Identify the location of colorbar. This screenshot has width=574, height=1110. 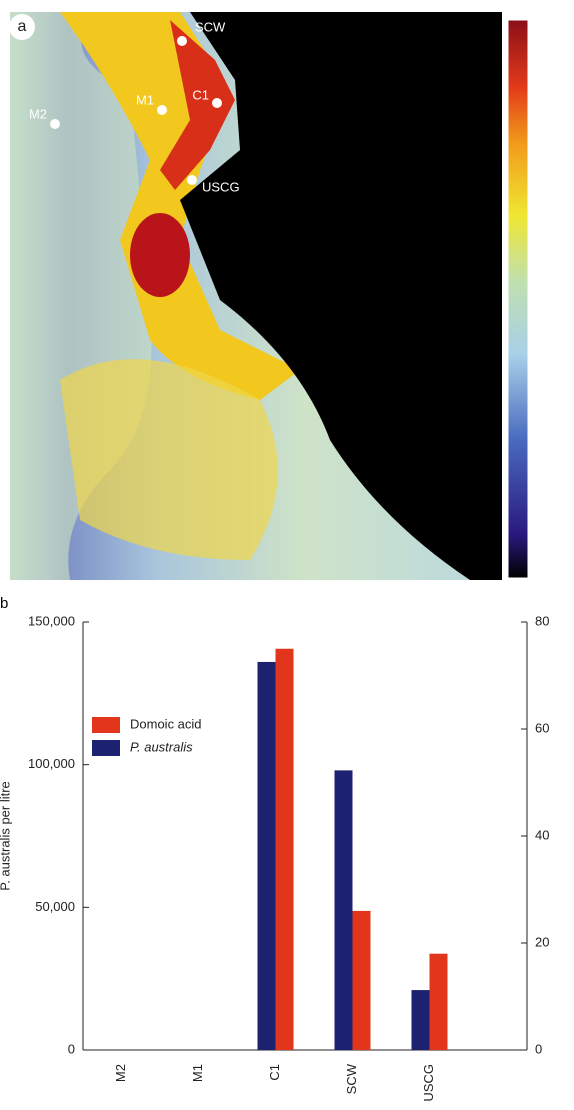
(518, 299).